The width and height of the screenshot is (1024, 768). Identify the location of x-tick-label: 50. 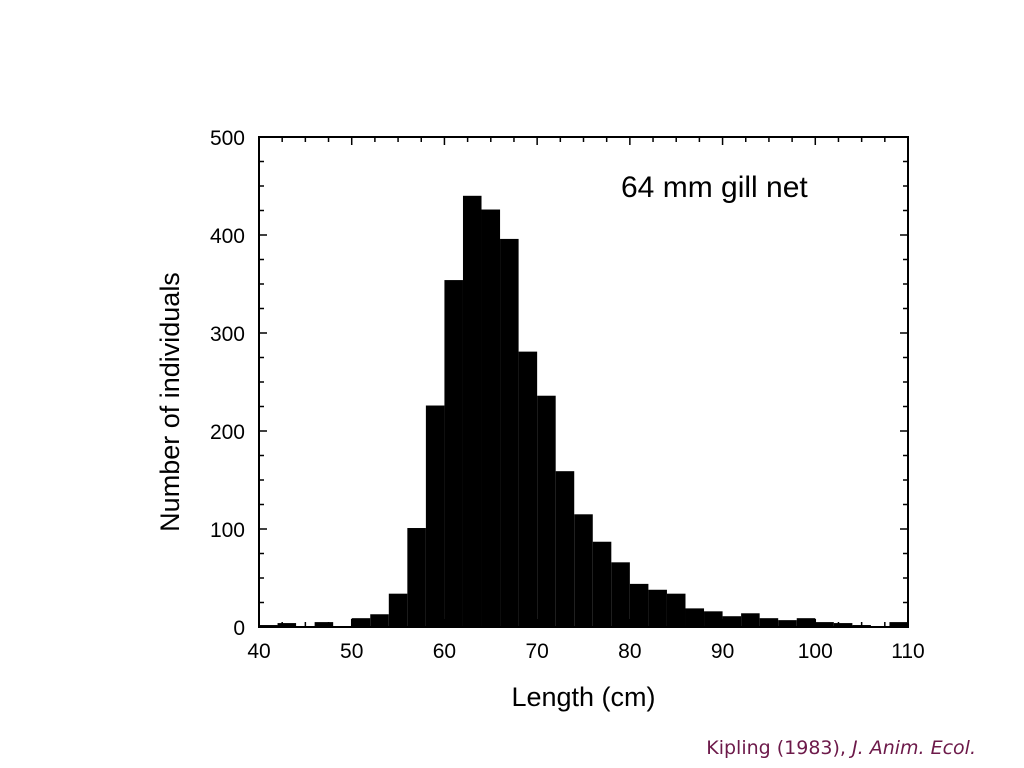
(351, 651).